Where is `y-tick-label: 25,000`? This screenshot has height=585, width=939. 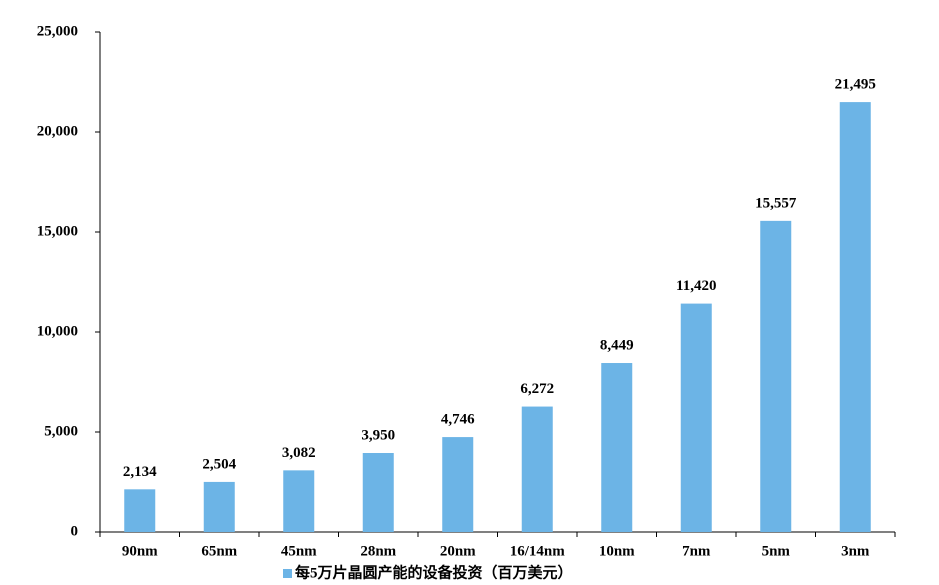
y-tick-label: 25,000 is located at coordinates (57, 31).